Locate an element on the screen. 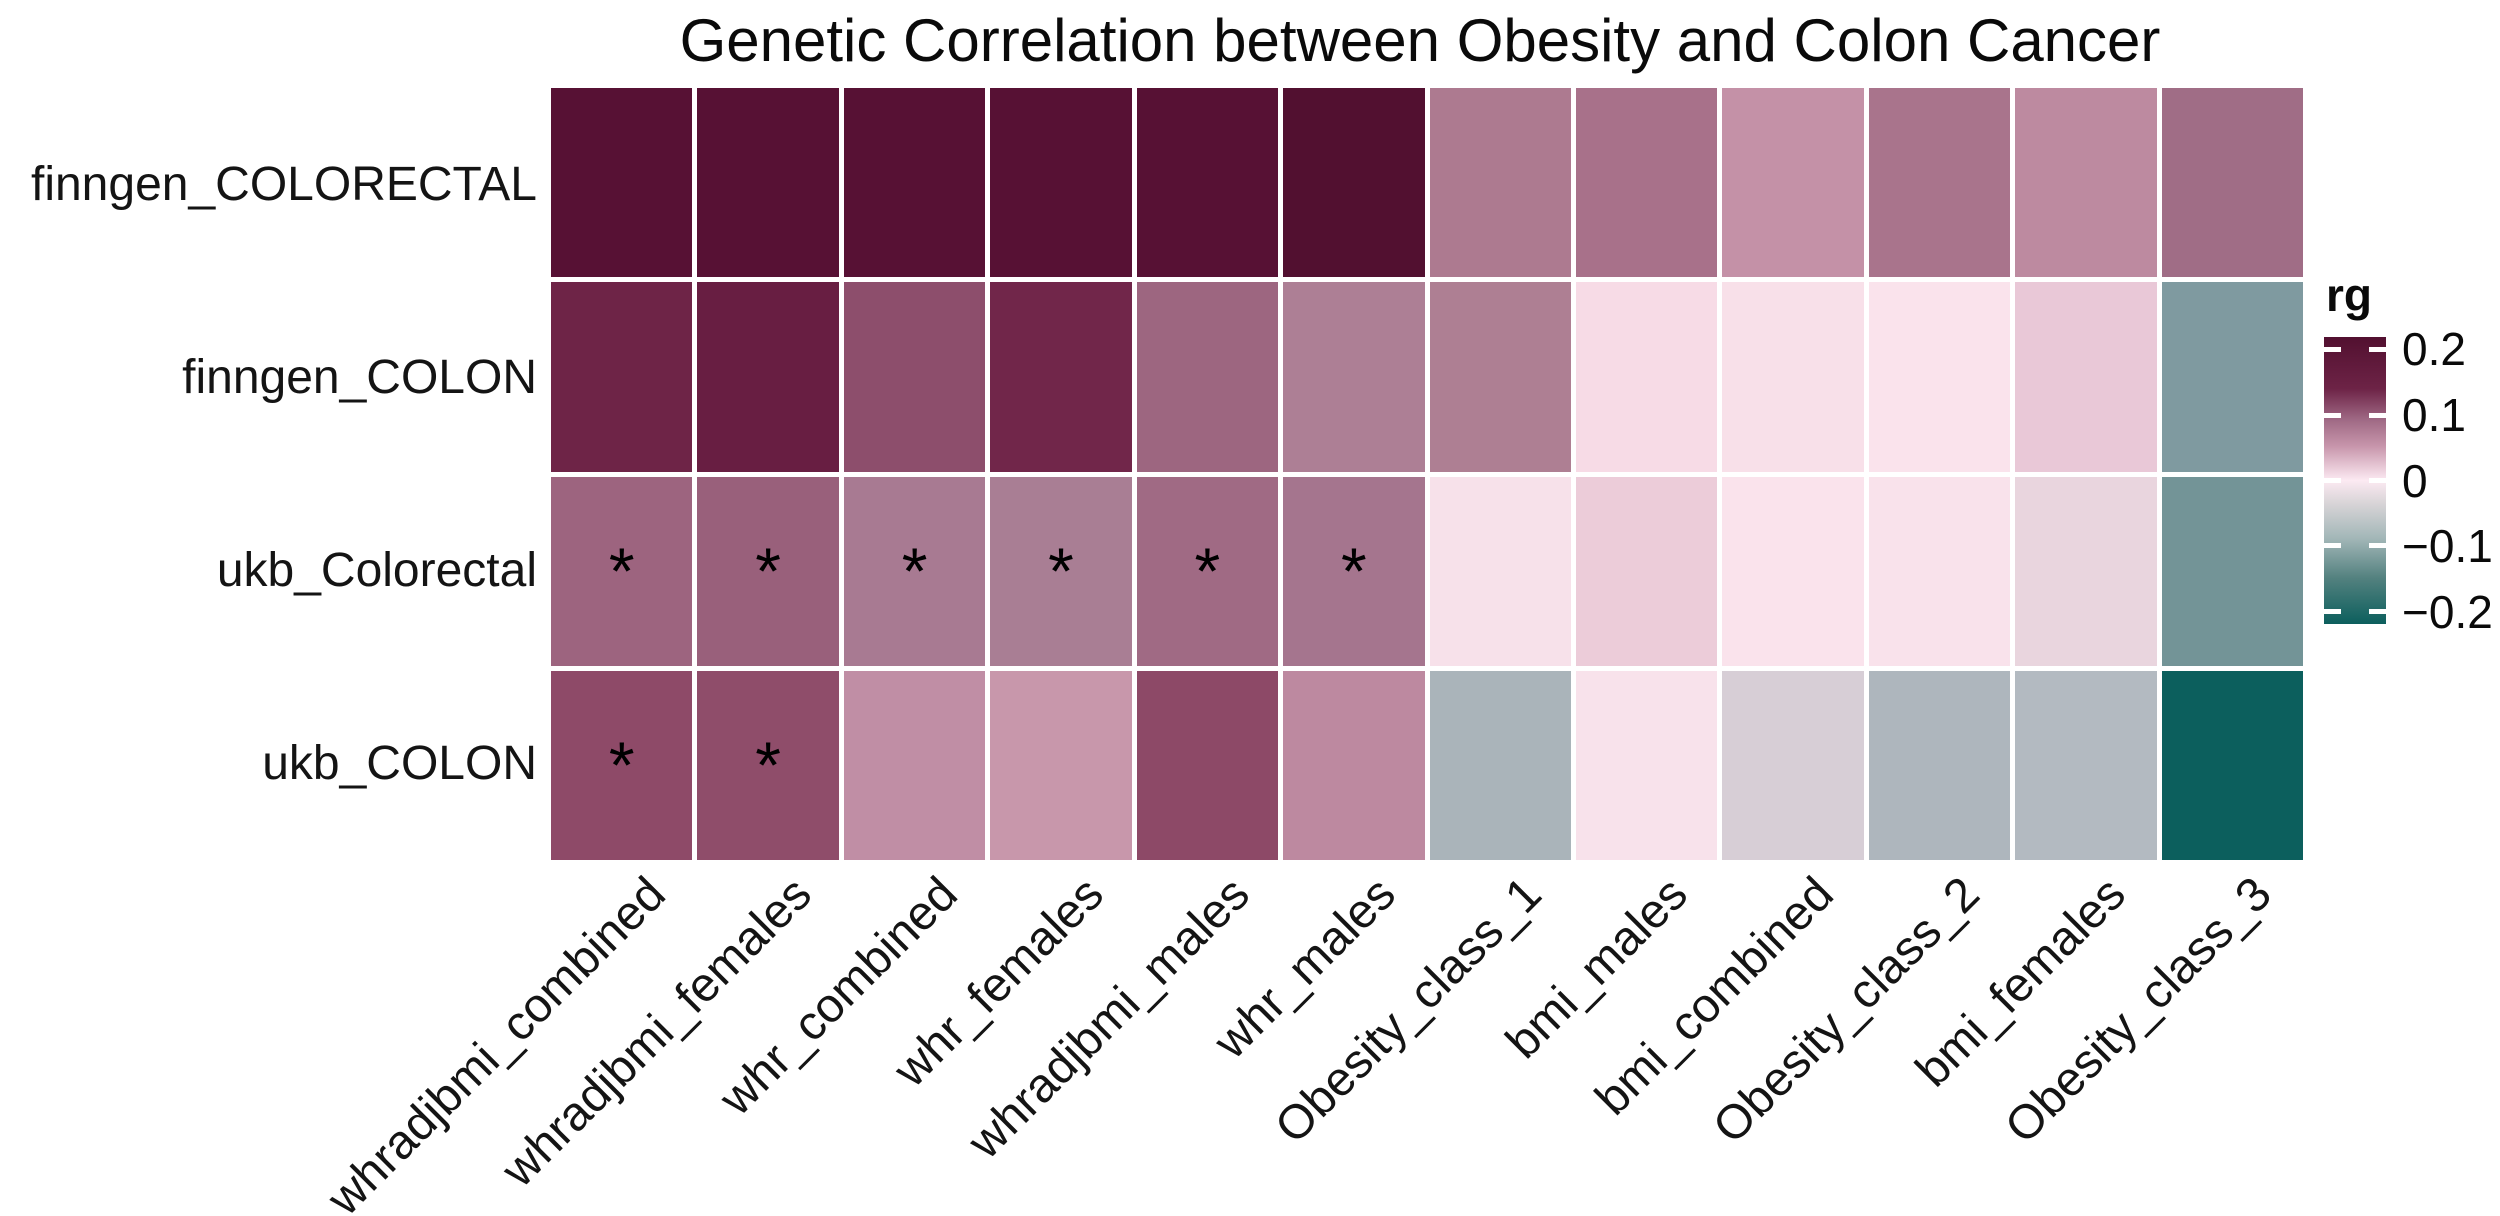  legend-title: rg is located at coordinates (2349, 295).